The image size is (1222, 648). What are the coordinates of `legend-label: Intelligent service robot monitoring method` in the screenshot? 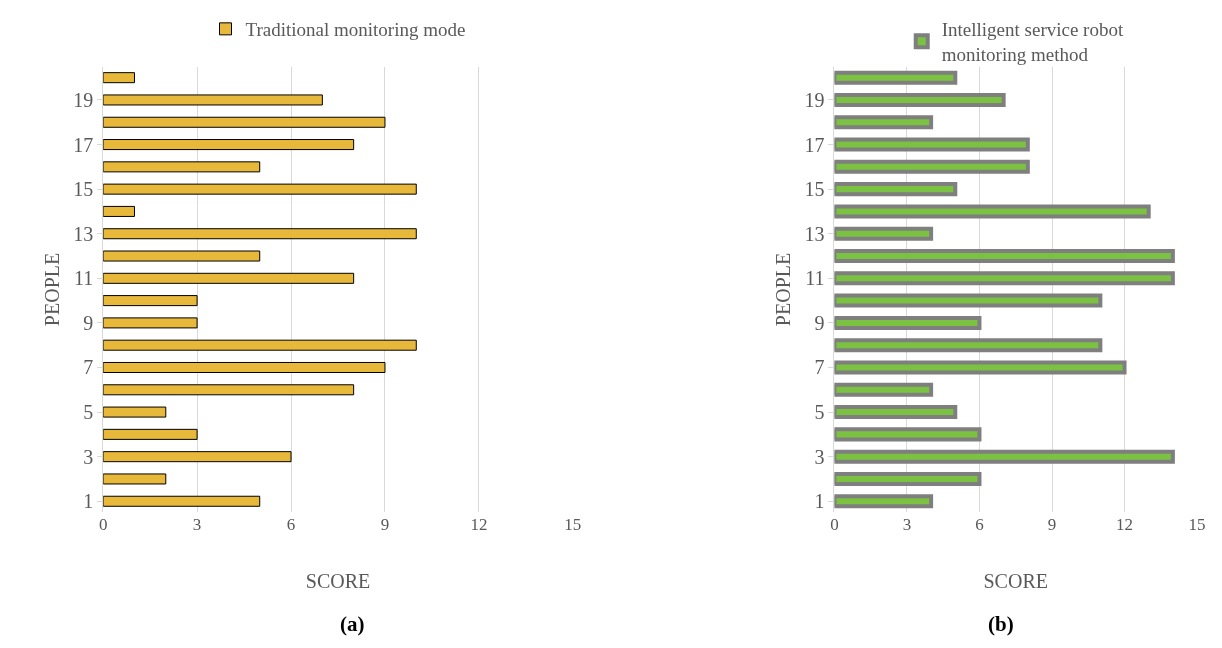 It's located at (1032, 42).